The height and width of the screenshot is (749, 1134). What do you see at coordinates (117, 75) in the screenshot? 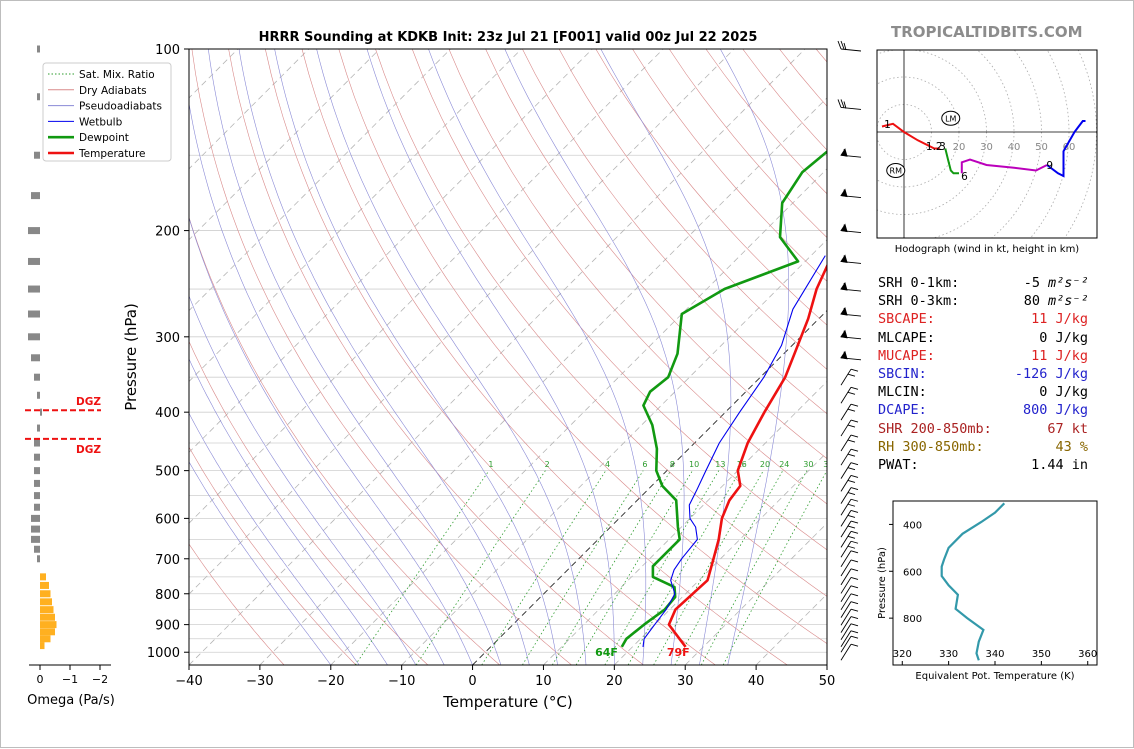
I see `legend-entry: Sat. Mix. Ratio` at bounding box center [117, 75].